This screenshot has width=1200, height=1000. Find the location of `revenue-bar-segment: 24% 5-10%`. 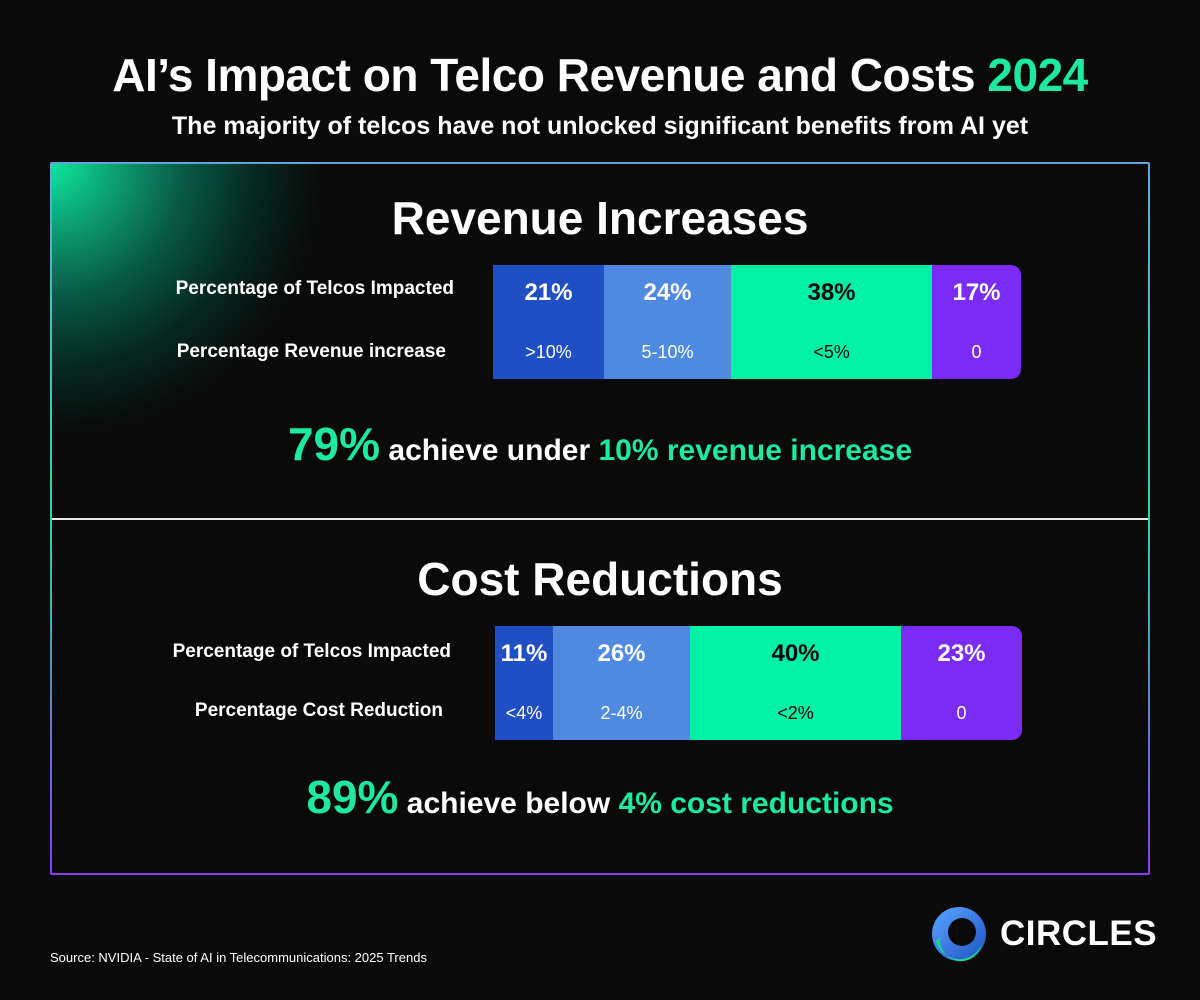

revenue-bar-segment: 24% 5-10% is located at coordinates (667, 322).